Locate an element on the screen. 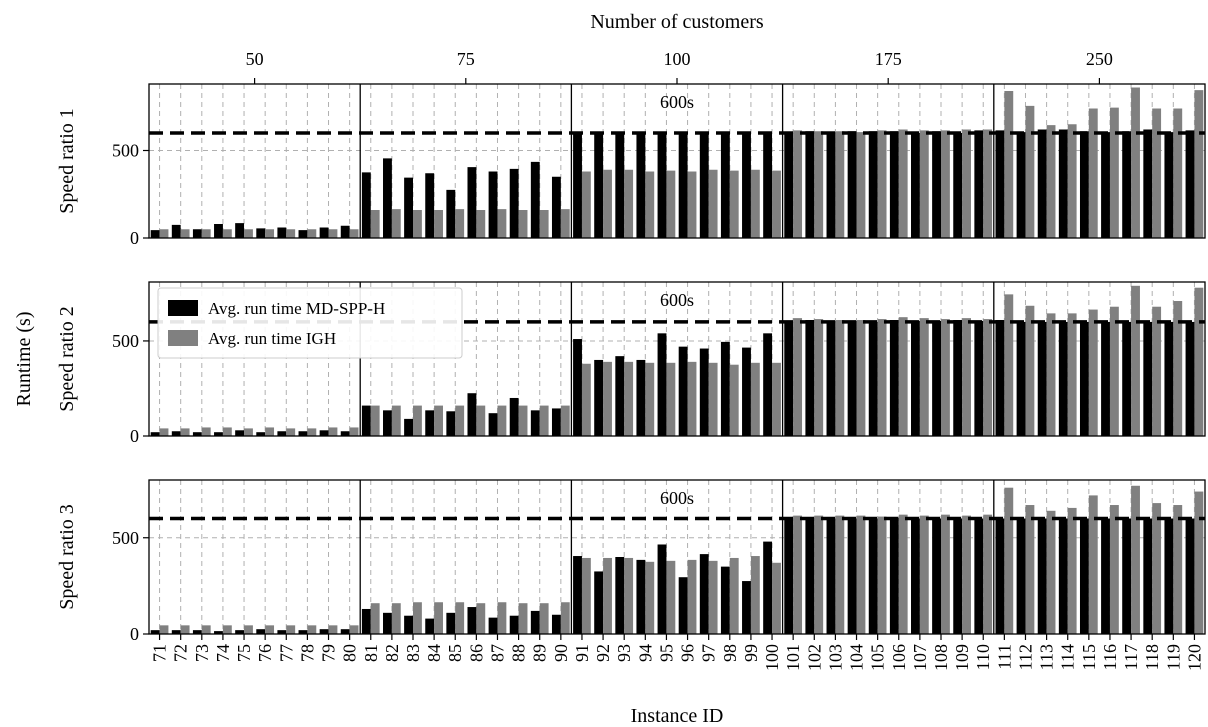 The width and height of the screenshot is (1208, 727). x-tick-label: 115 is located at coordinates (1089, 657).